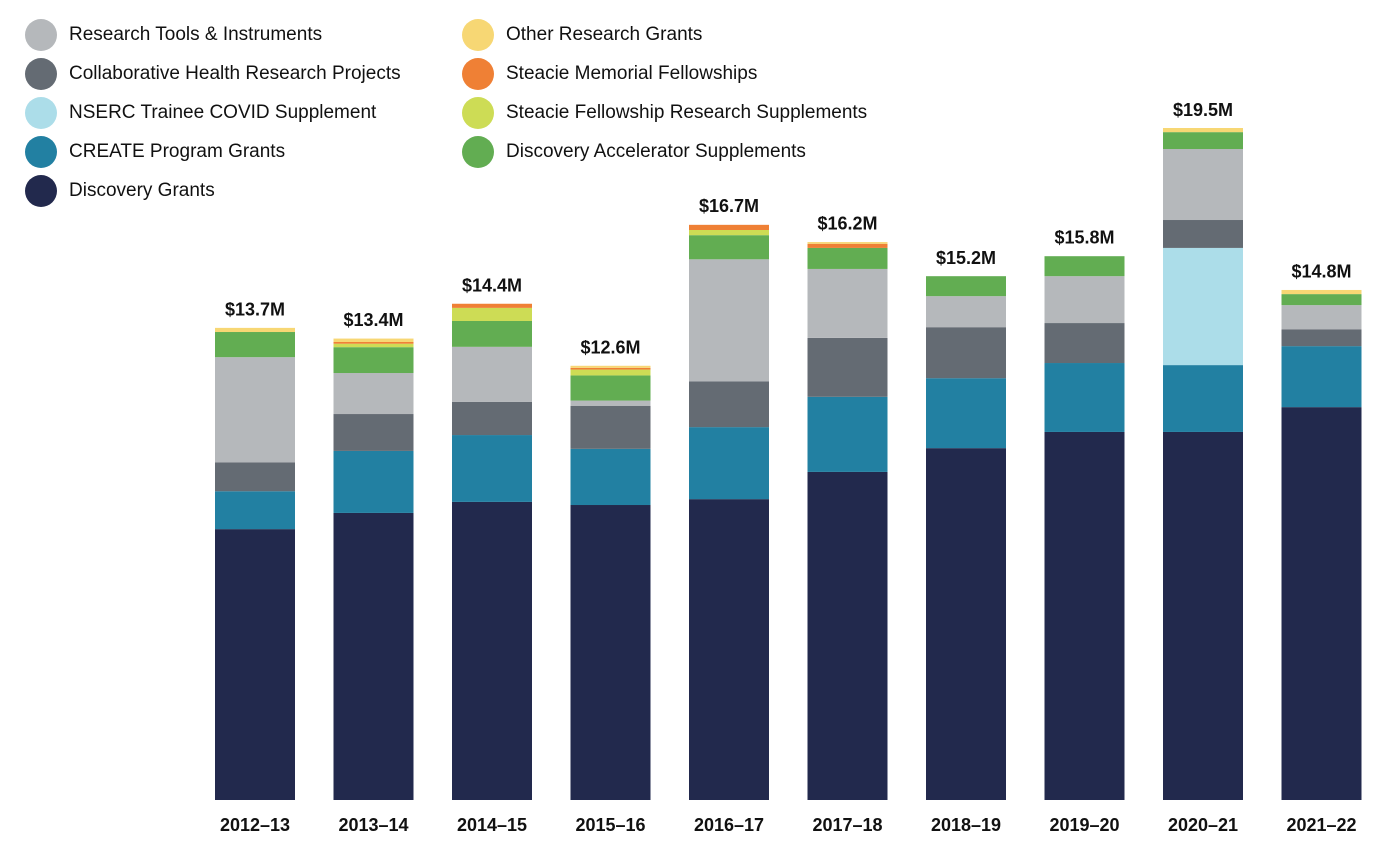 The height and width of the screenshot is (852, 1400). I want to click on legend-label: Other Research Grants, so click(604, 34).